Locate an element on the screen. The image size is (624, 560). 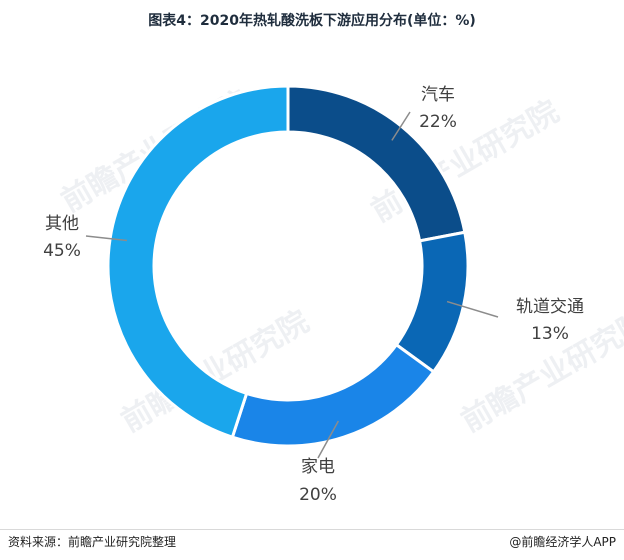
slice-label-1: 轨道交通 is located at coordinates (550, 307).